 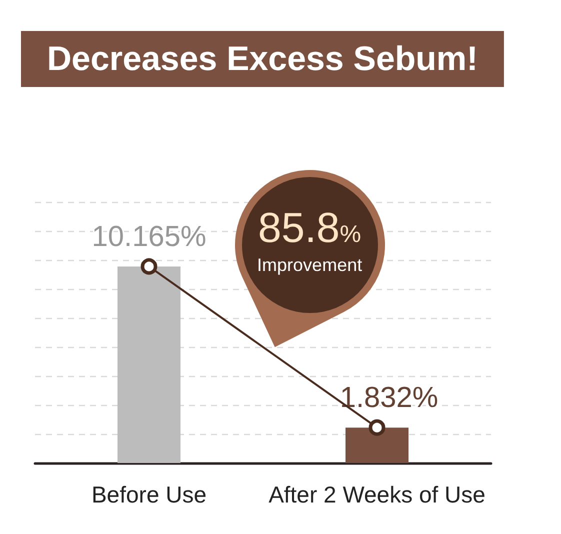 I want to click on data-label: 1.832%, so click(x=389, y=398).